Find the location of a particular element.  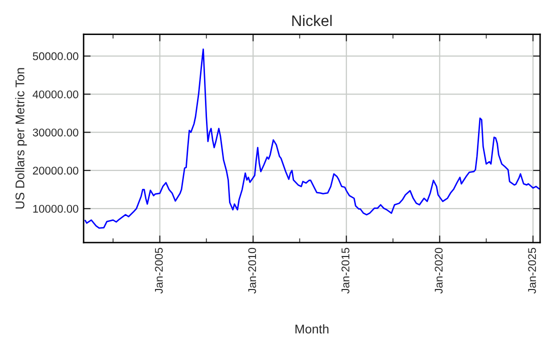

y-axis-title: US Dollars per Metric Ton is located at coordinates (21, 138).